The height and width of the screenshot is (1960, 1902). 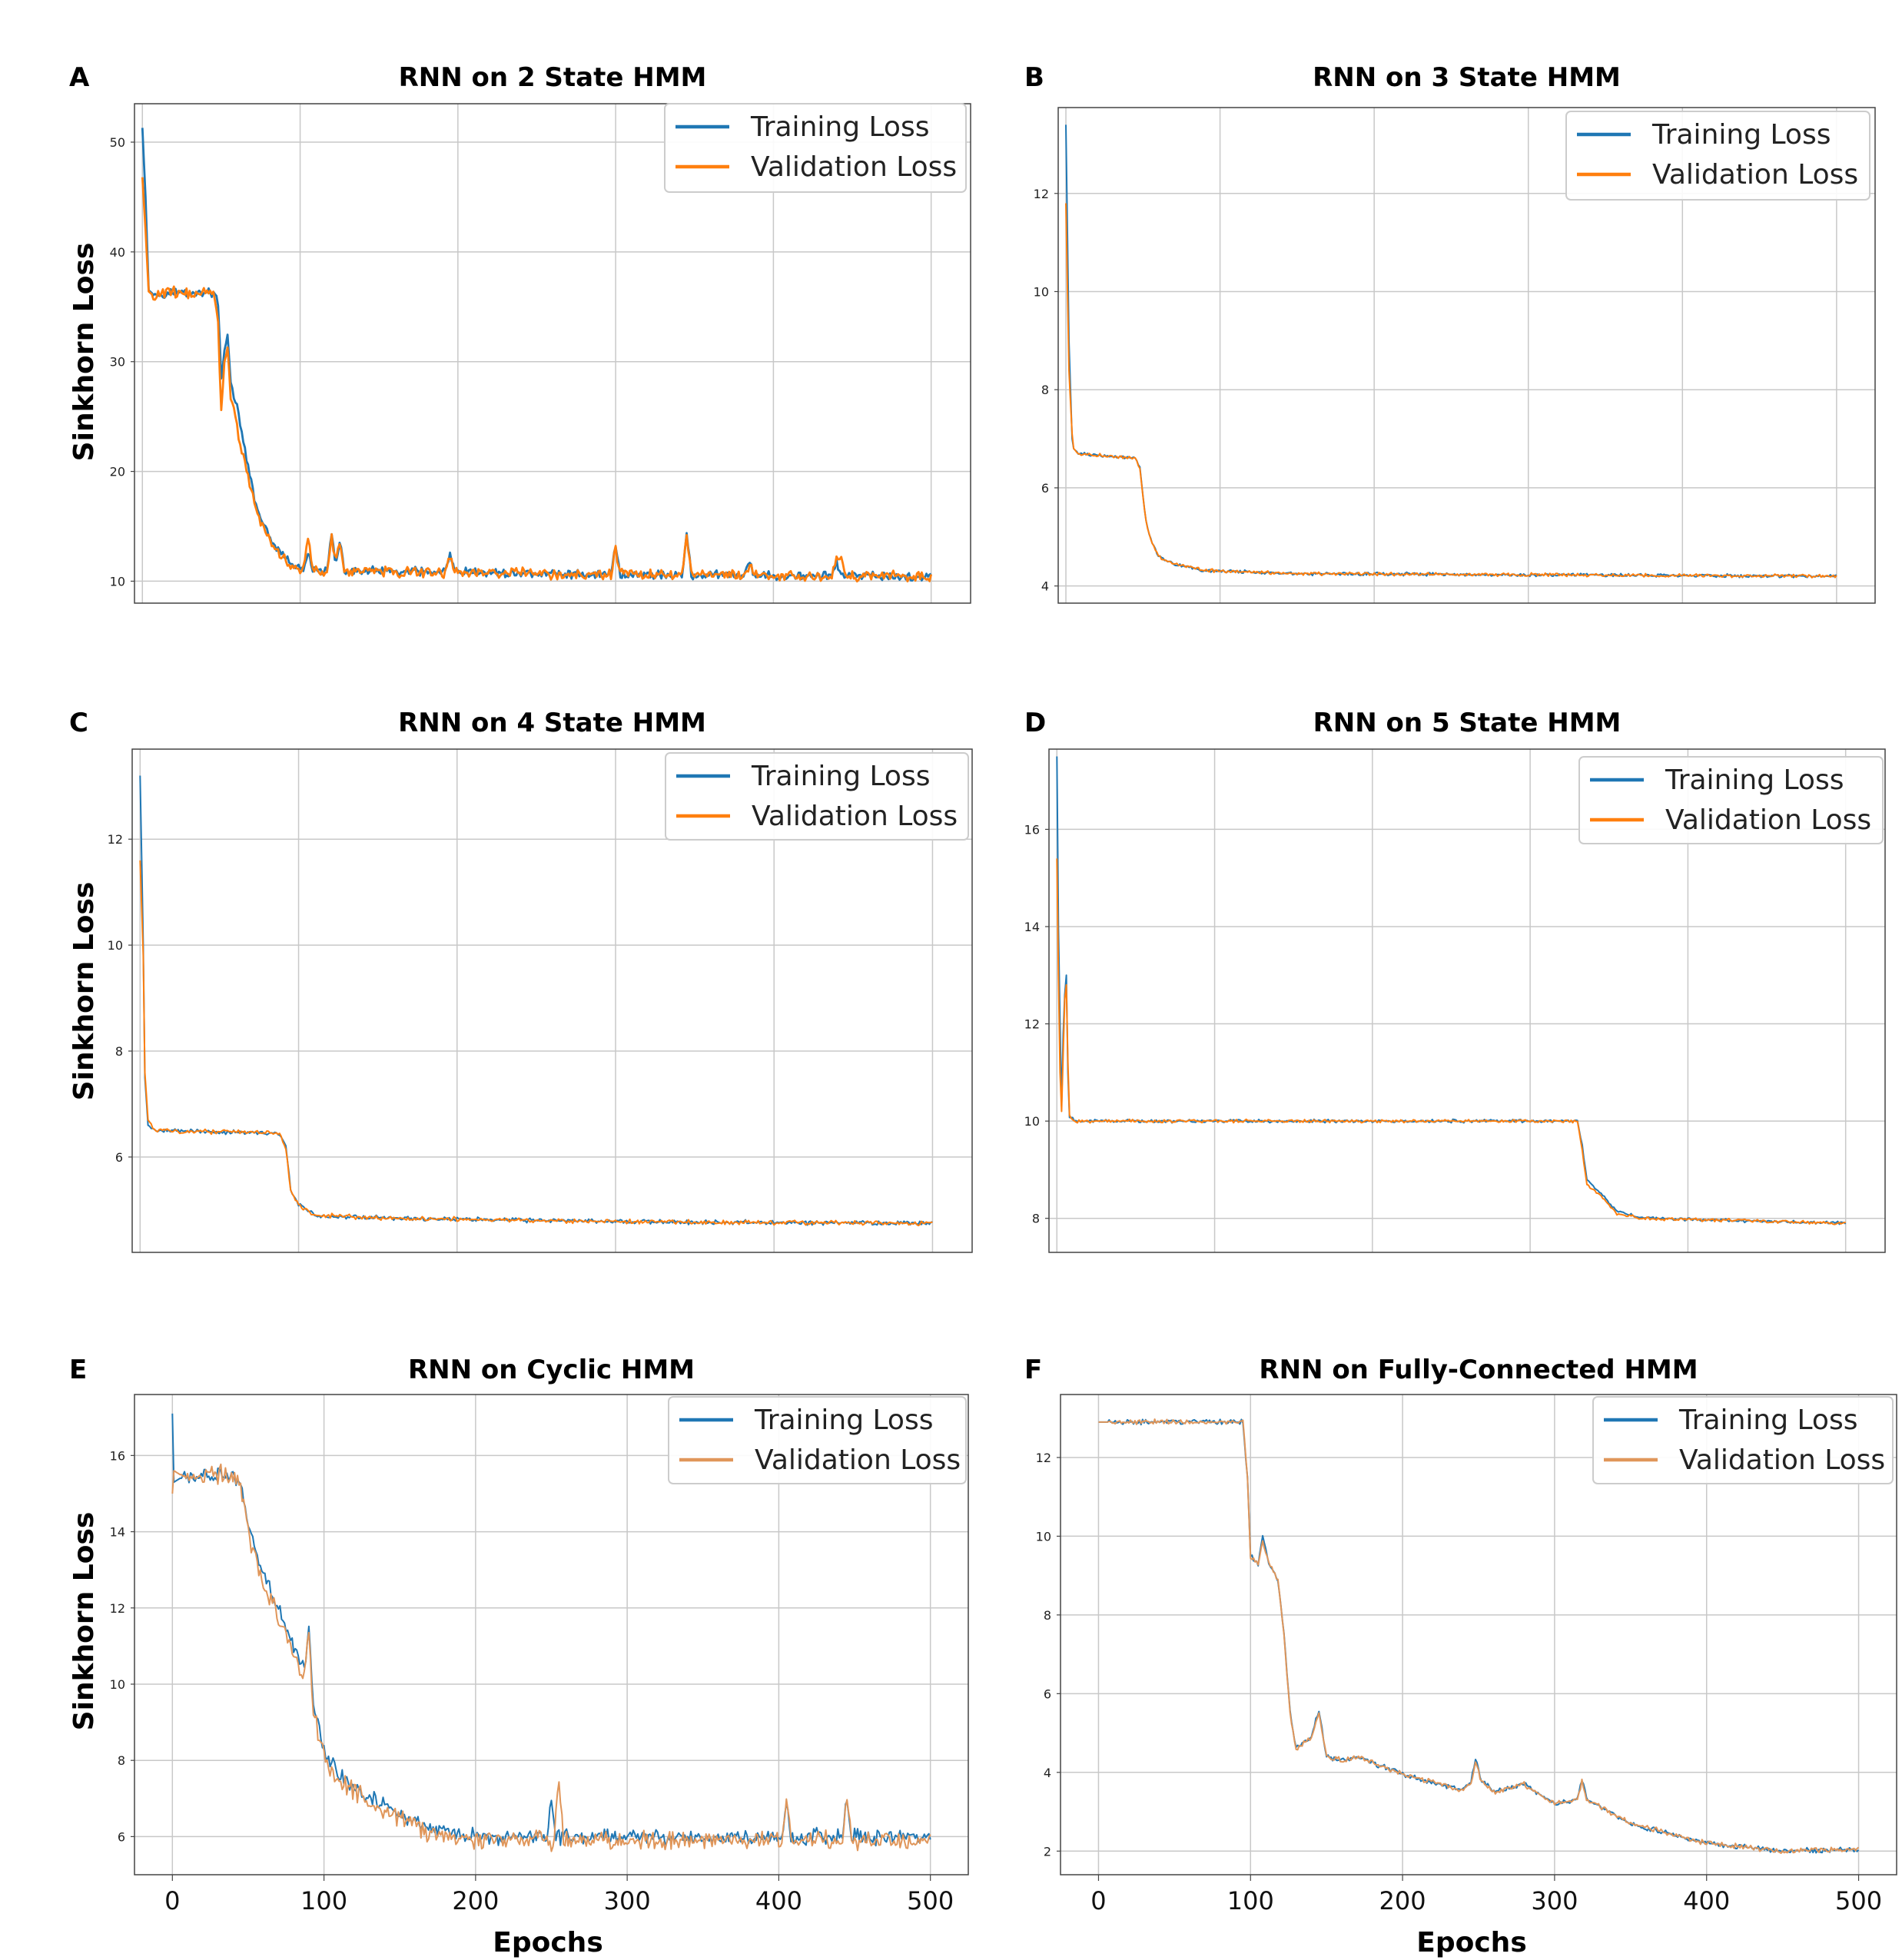 What do you see at coordinates (1478, 1370) in the screenshot?
I see `panel-title: RNN on Fully-Connected HMM` at bounding box center [1478, 1370].